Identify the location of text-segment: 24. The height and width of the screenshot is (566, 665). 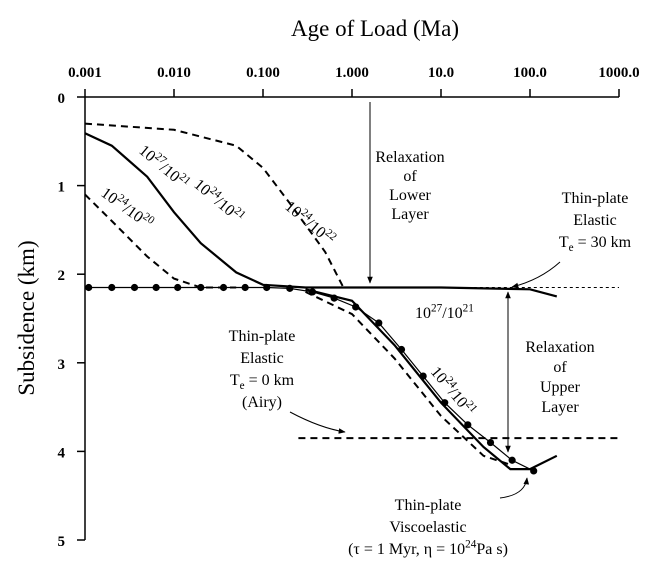
(471, 545).